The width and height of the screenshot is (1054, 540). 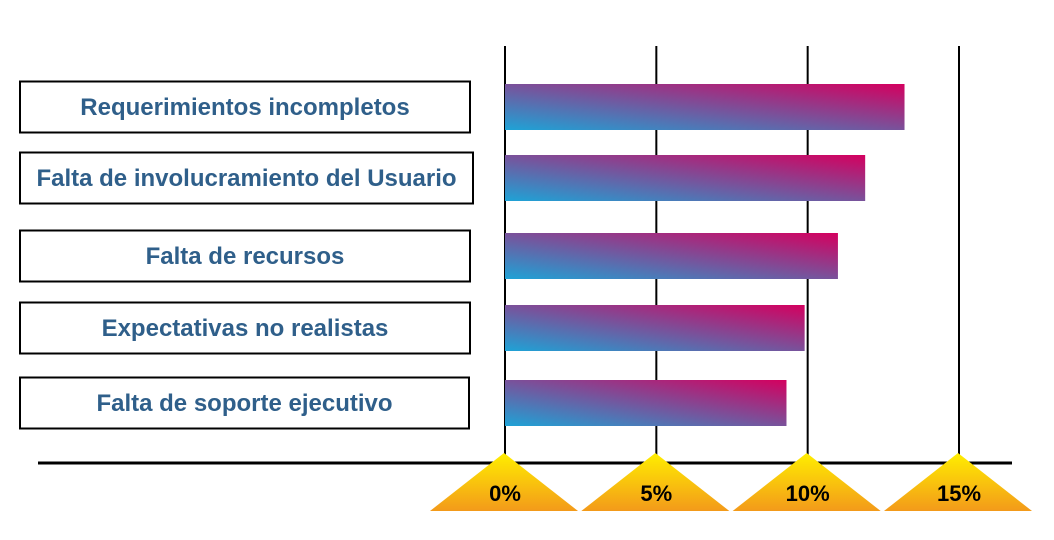 I want to click on category-label-3: Expectativas no realistas, so click(x=245, y=328).